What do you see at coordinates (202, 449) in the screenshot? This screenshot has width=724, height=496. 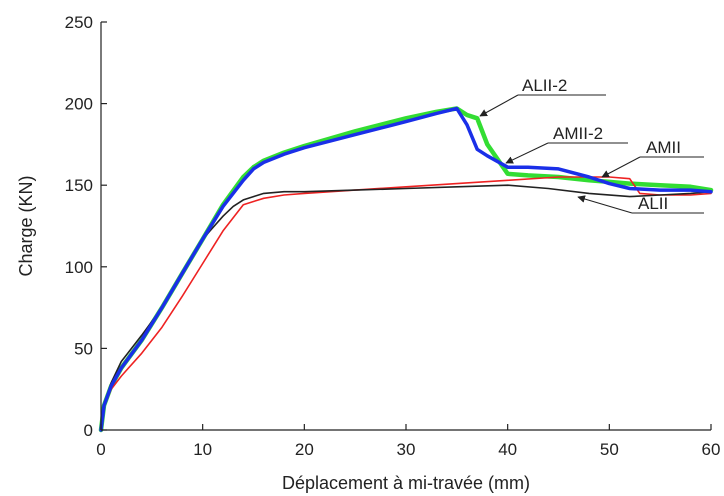 I see `x-tick-label: 10` at bounding box center [202, 449].